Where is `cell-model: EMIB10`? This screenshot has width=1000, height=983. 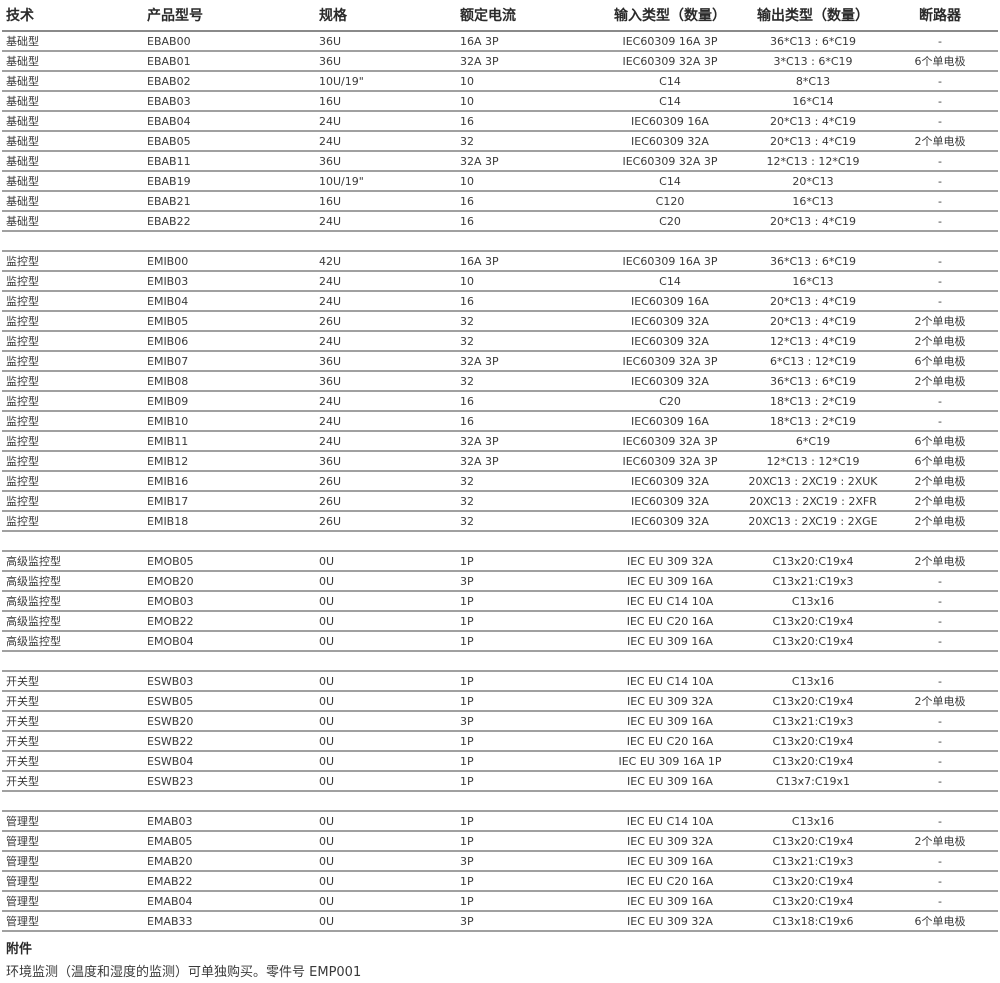
cell-model: EMIB10 is located at coordinates (229, 421).